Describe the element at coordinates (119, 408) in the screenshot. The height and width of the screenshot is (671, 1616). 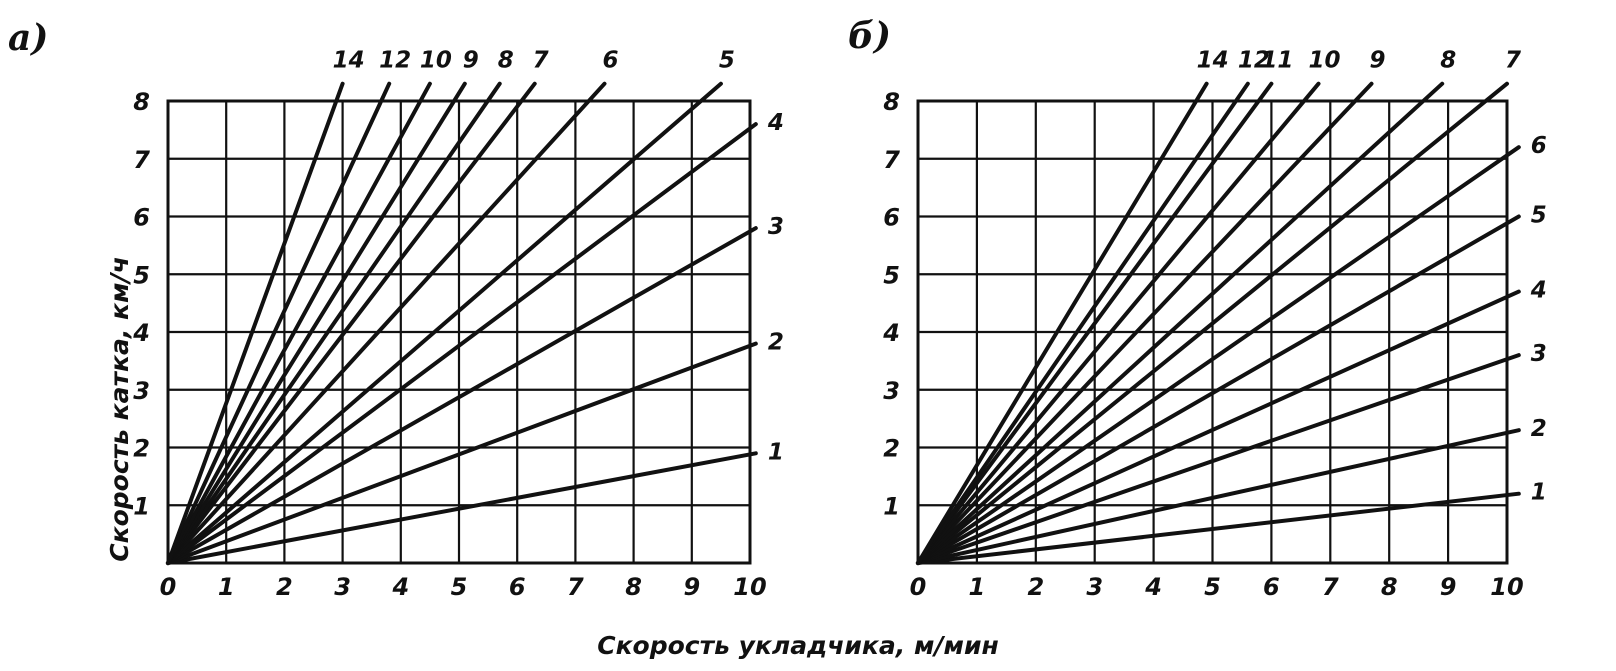
I see `y-axis-title: Скорость катка, км/ч` at that location.